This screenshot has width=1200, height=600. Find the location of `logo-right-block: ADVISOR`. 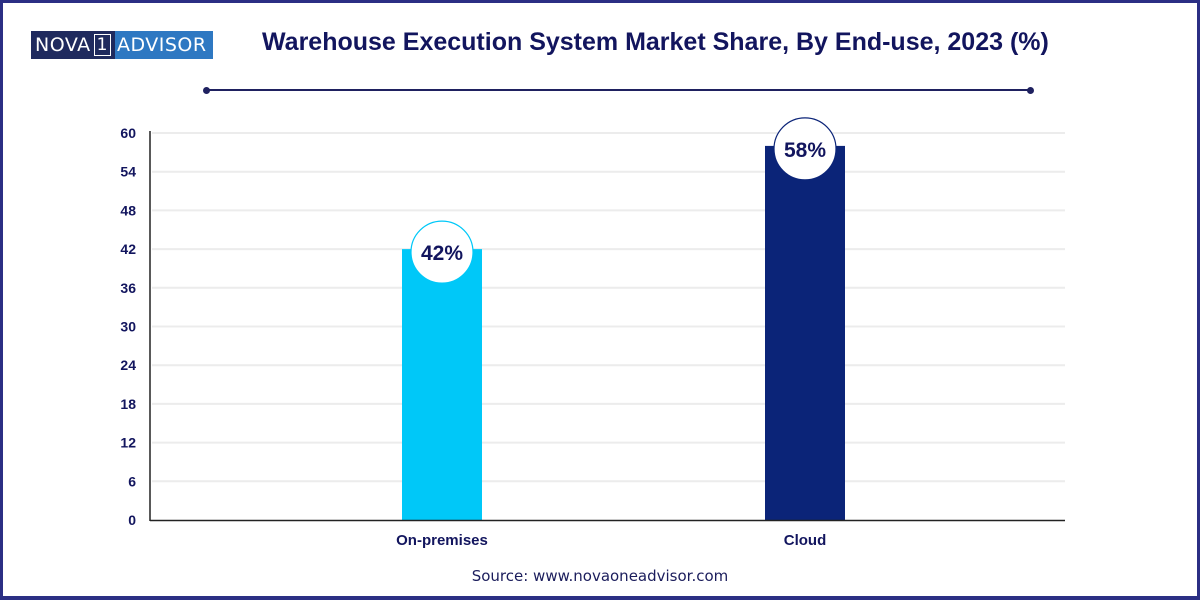

logo-right-block: ADVISOR is located at coordinates (163, 45).